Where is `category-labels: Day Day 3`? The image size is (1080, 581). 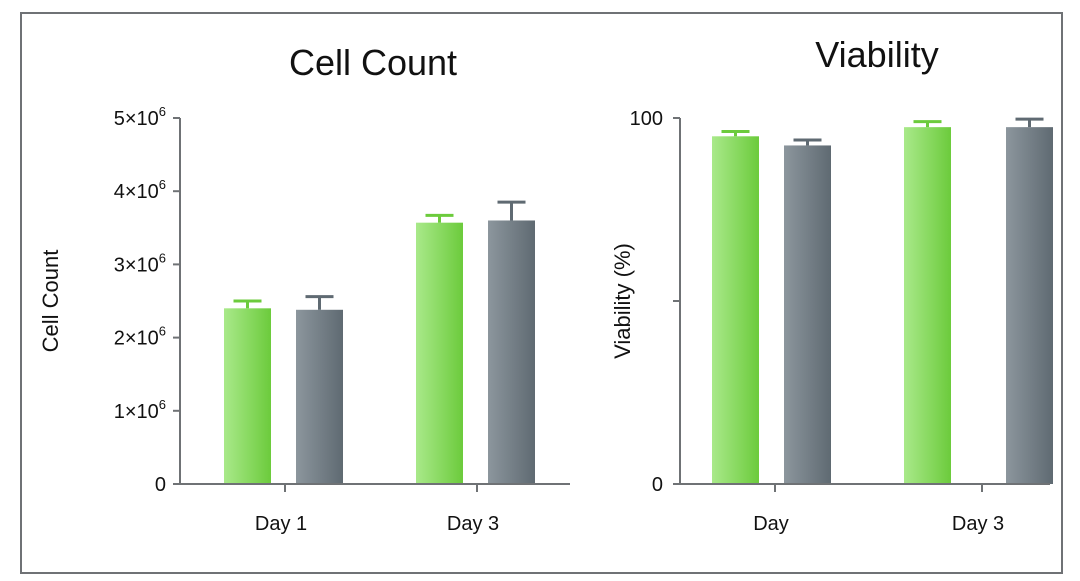
category-labels: Day Day 3 is located at coordinates (878, 509).